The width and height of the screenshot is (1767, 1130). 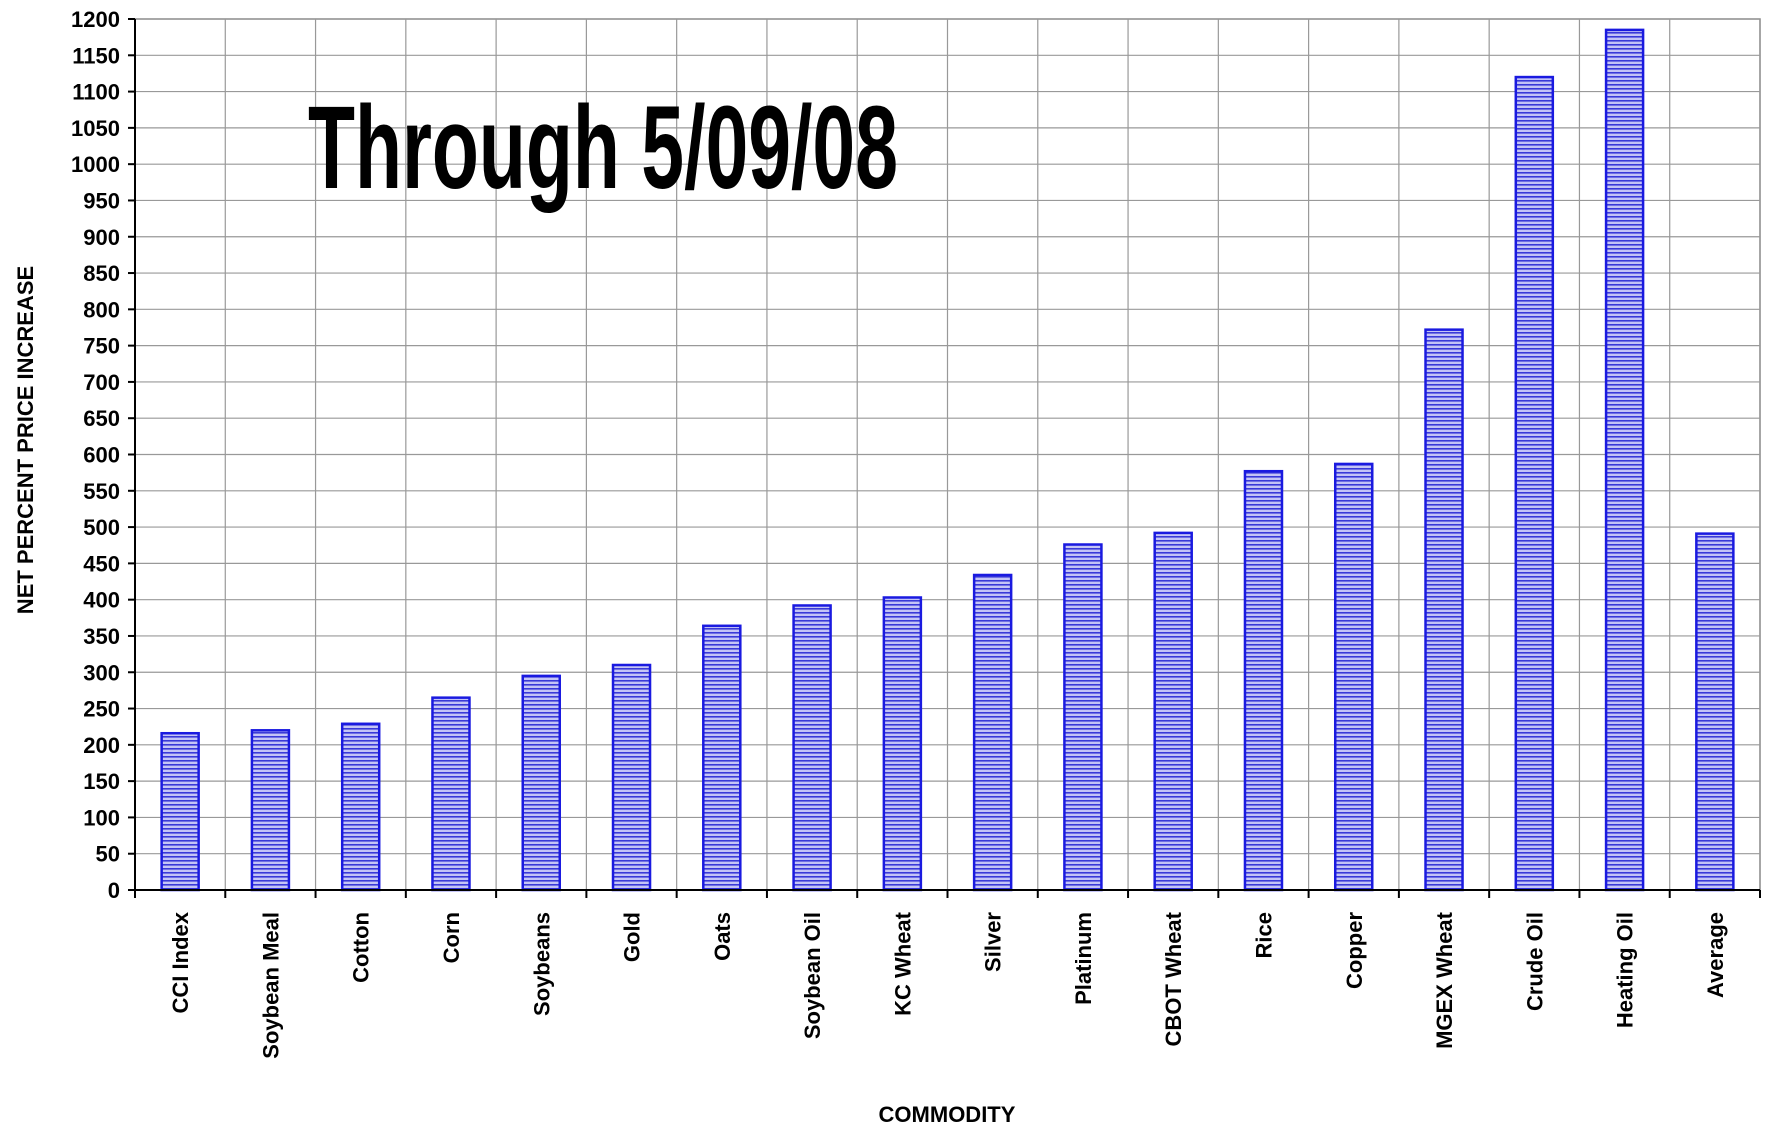 I want to click on x-tick-label: Copper, so click(x=1354, y=950).